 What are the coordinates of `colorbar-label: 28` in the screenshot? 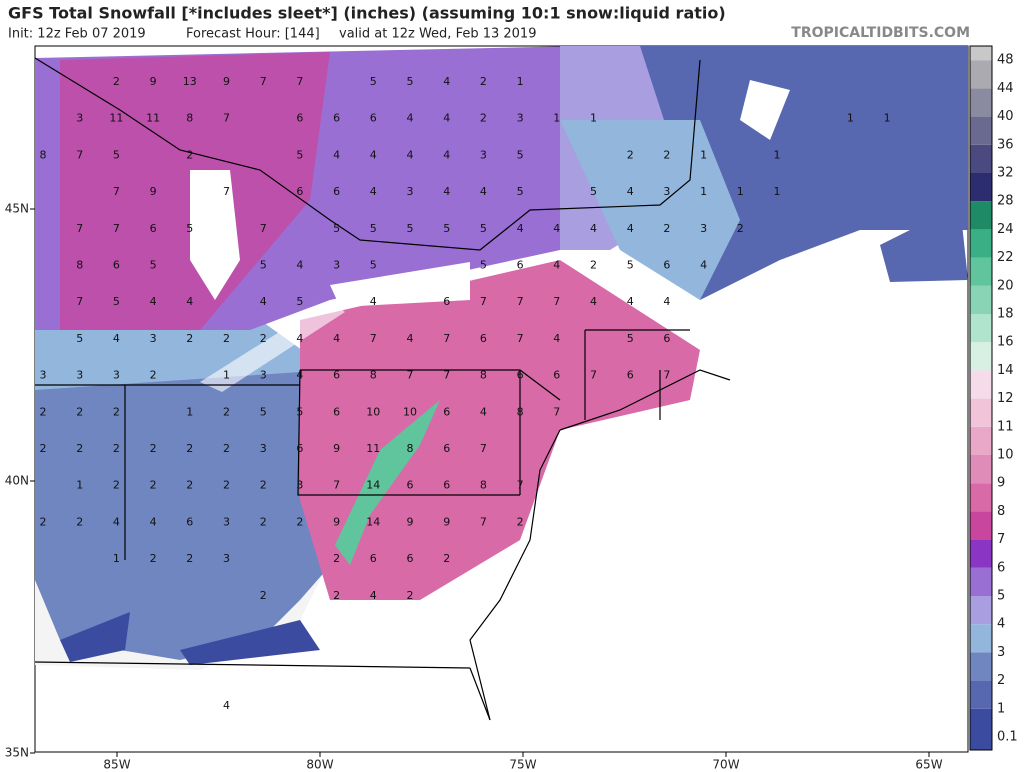 It's located at (1005, 201).